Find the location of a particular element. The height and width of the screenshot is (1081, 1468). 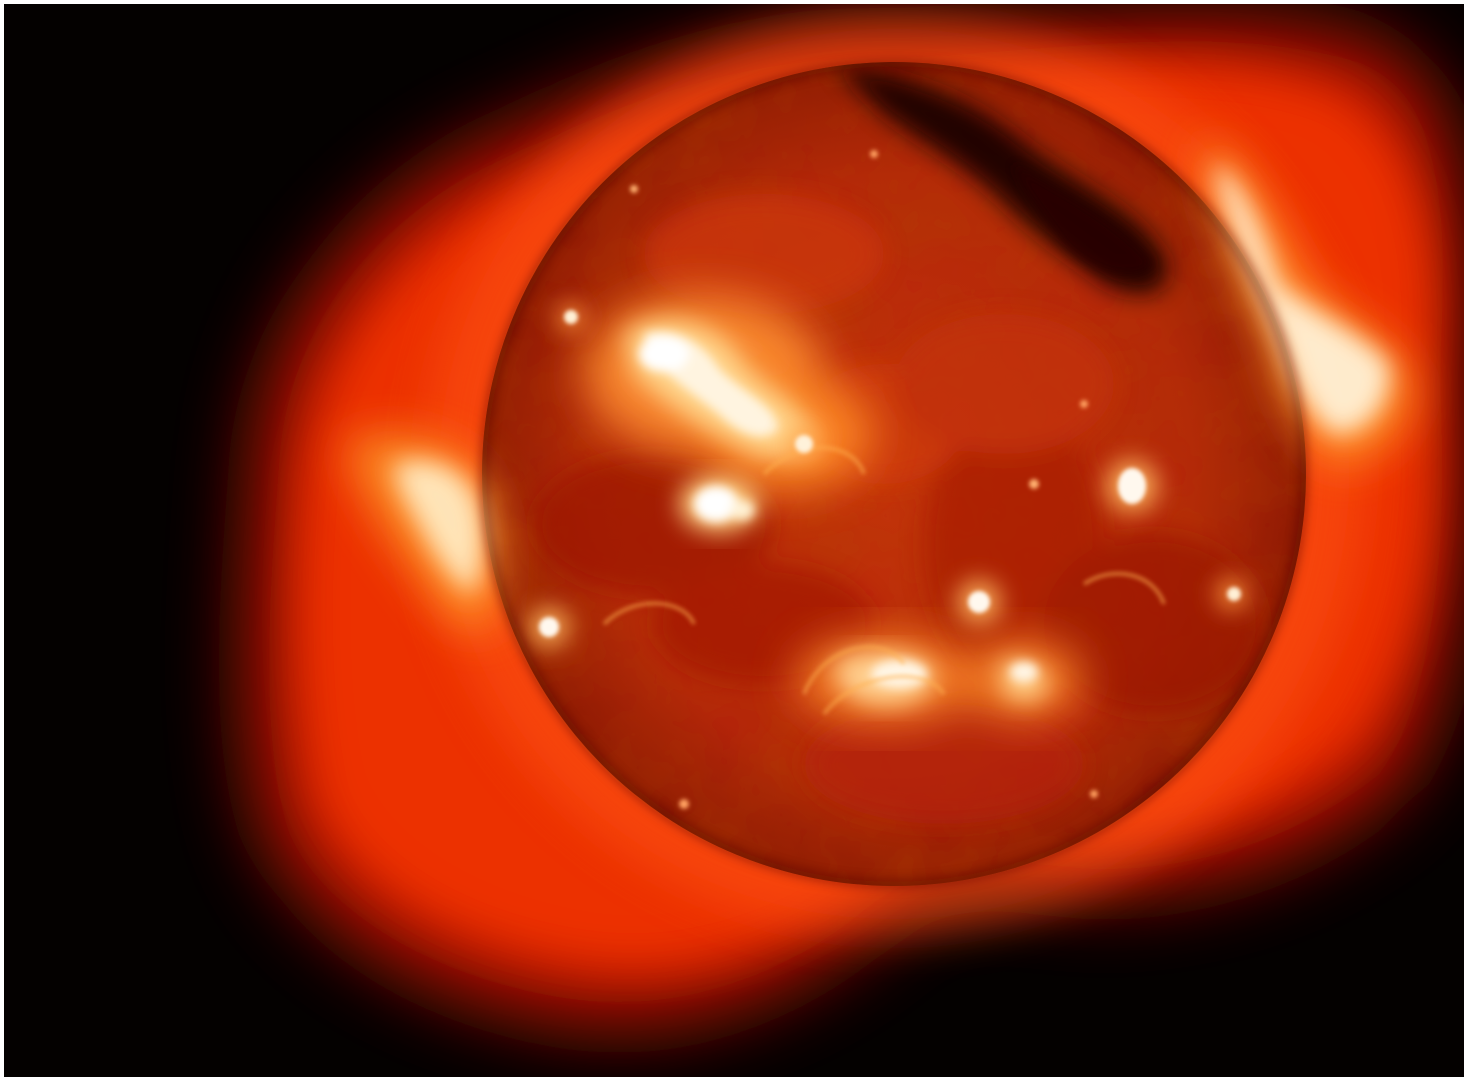

coronal-hole is located at coordinates (1001, 179).